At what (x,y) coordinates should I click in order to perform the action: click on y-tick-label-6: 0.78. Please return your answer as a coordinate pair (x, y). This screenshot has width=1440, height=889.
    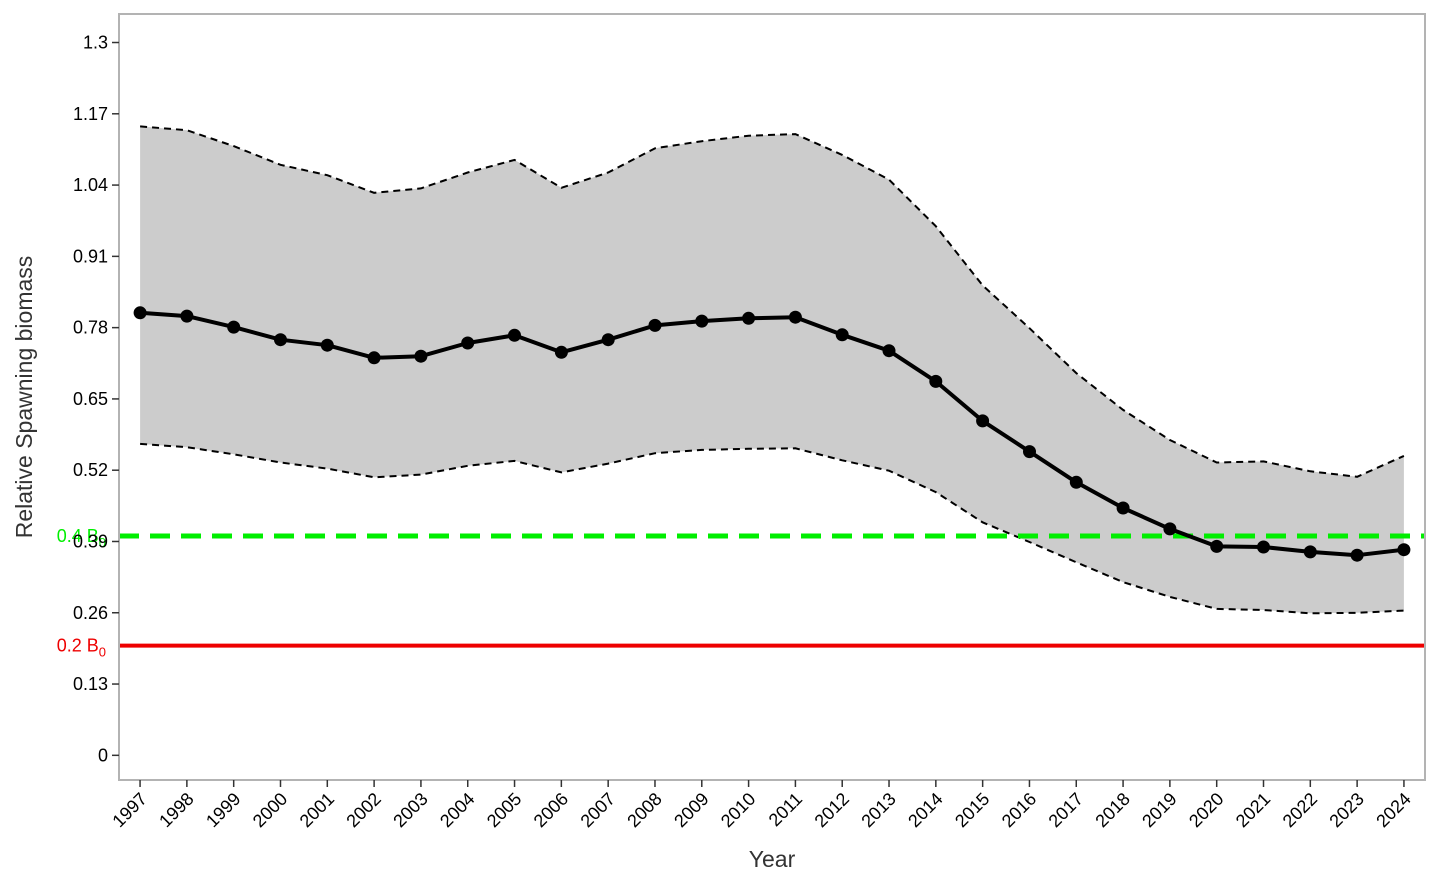
    Looking at the image, I should click on (90, 328).